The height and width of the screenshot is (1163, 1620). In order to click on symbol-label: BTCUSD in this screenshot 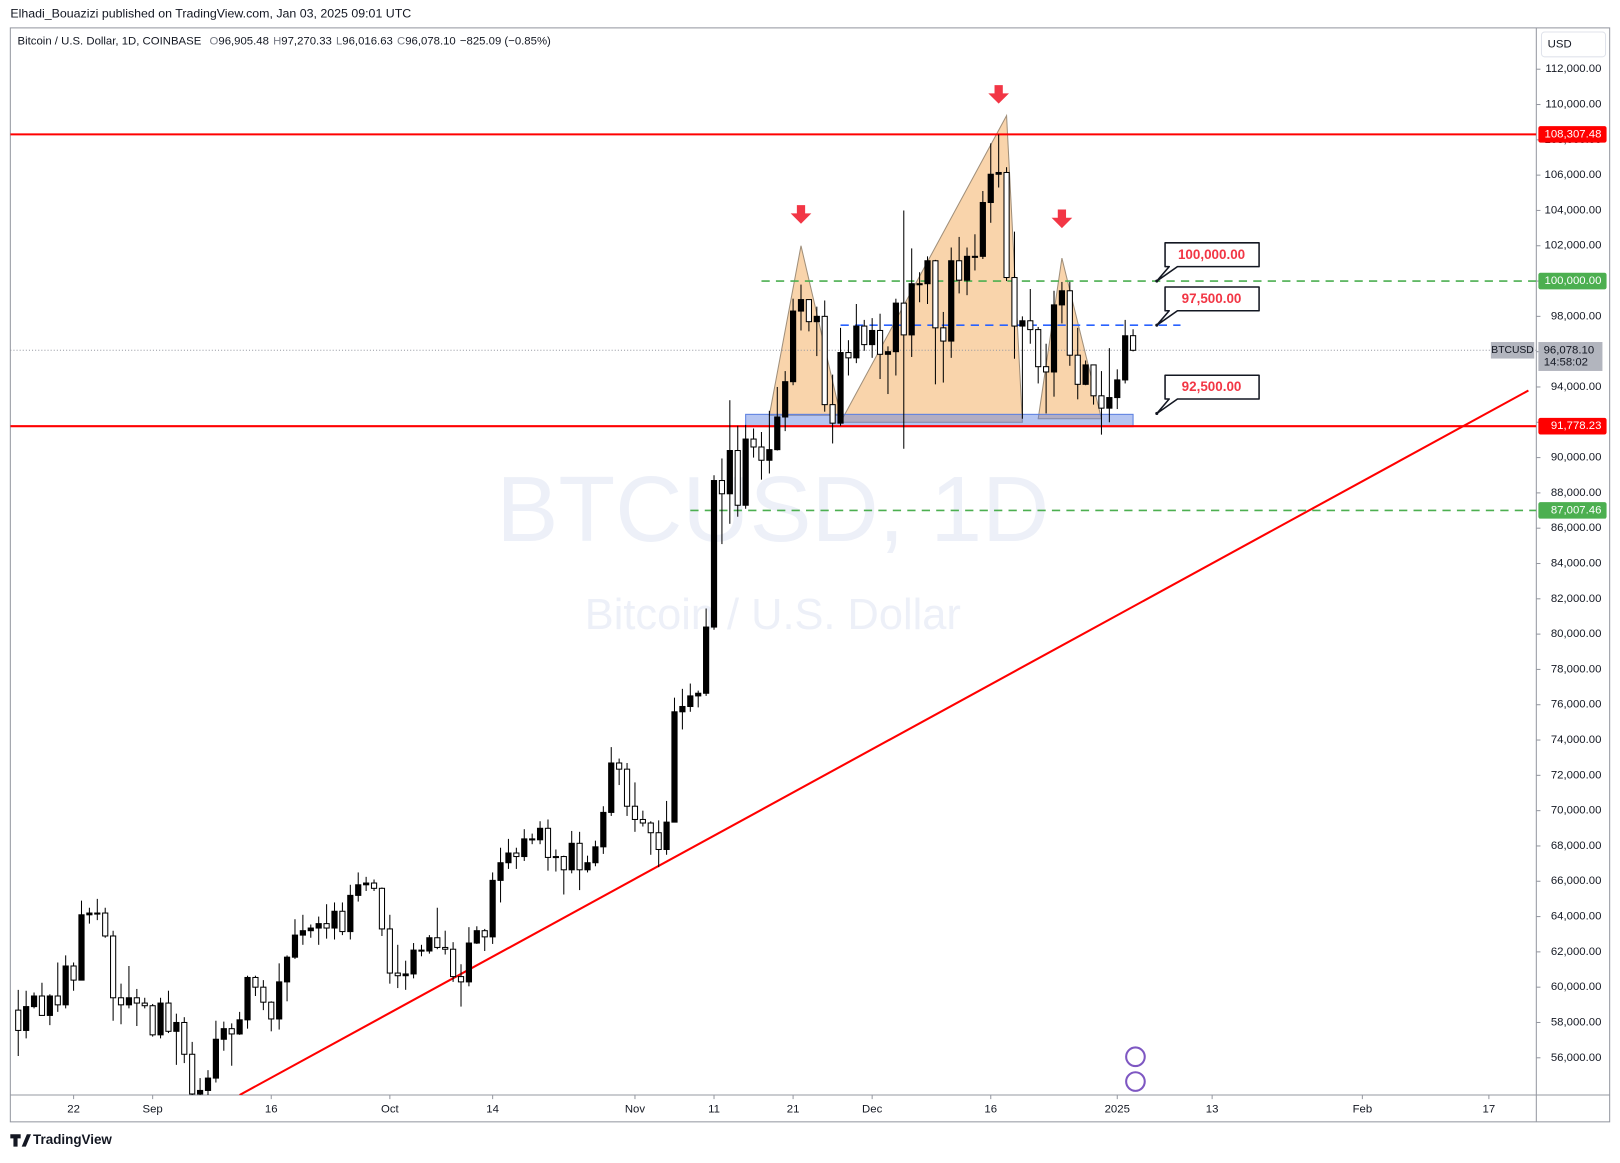, I will do `click(1512, 350)`.